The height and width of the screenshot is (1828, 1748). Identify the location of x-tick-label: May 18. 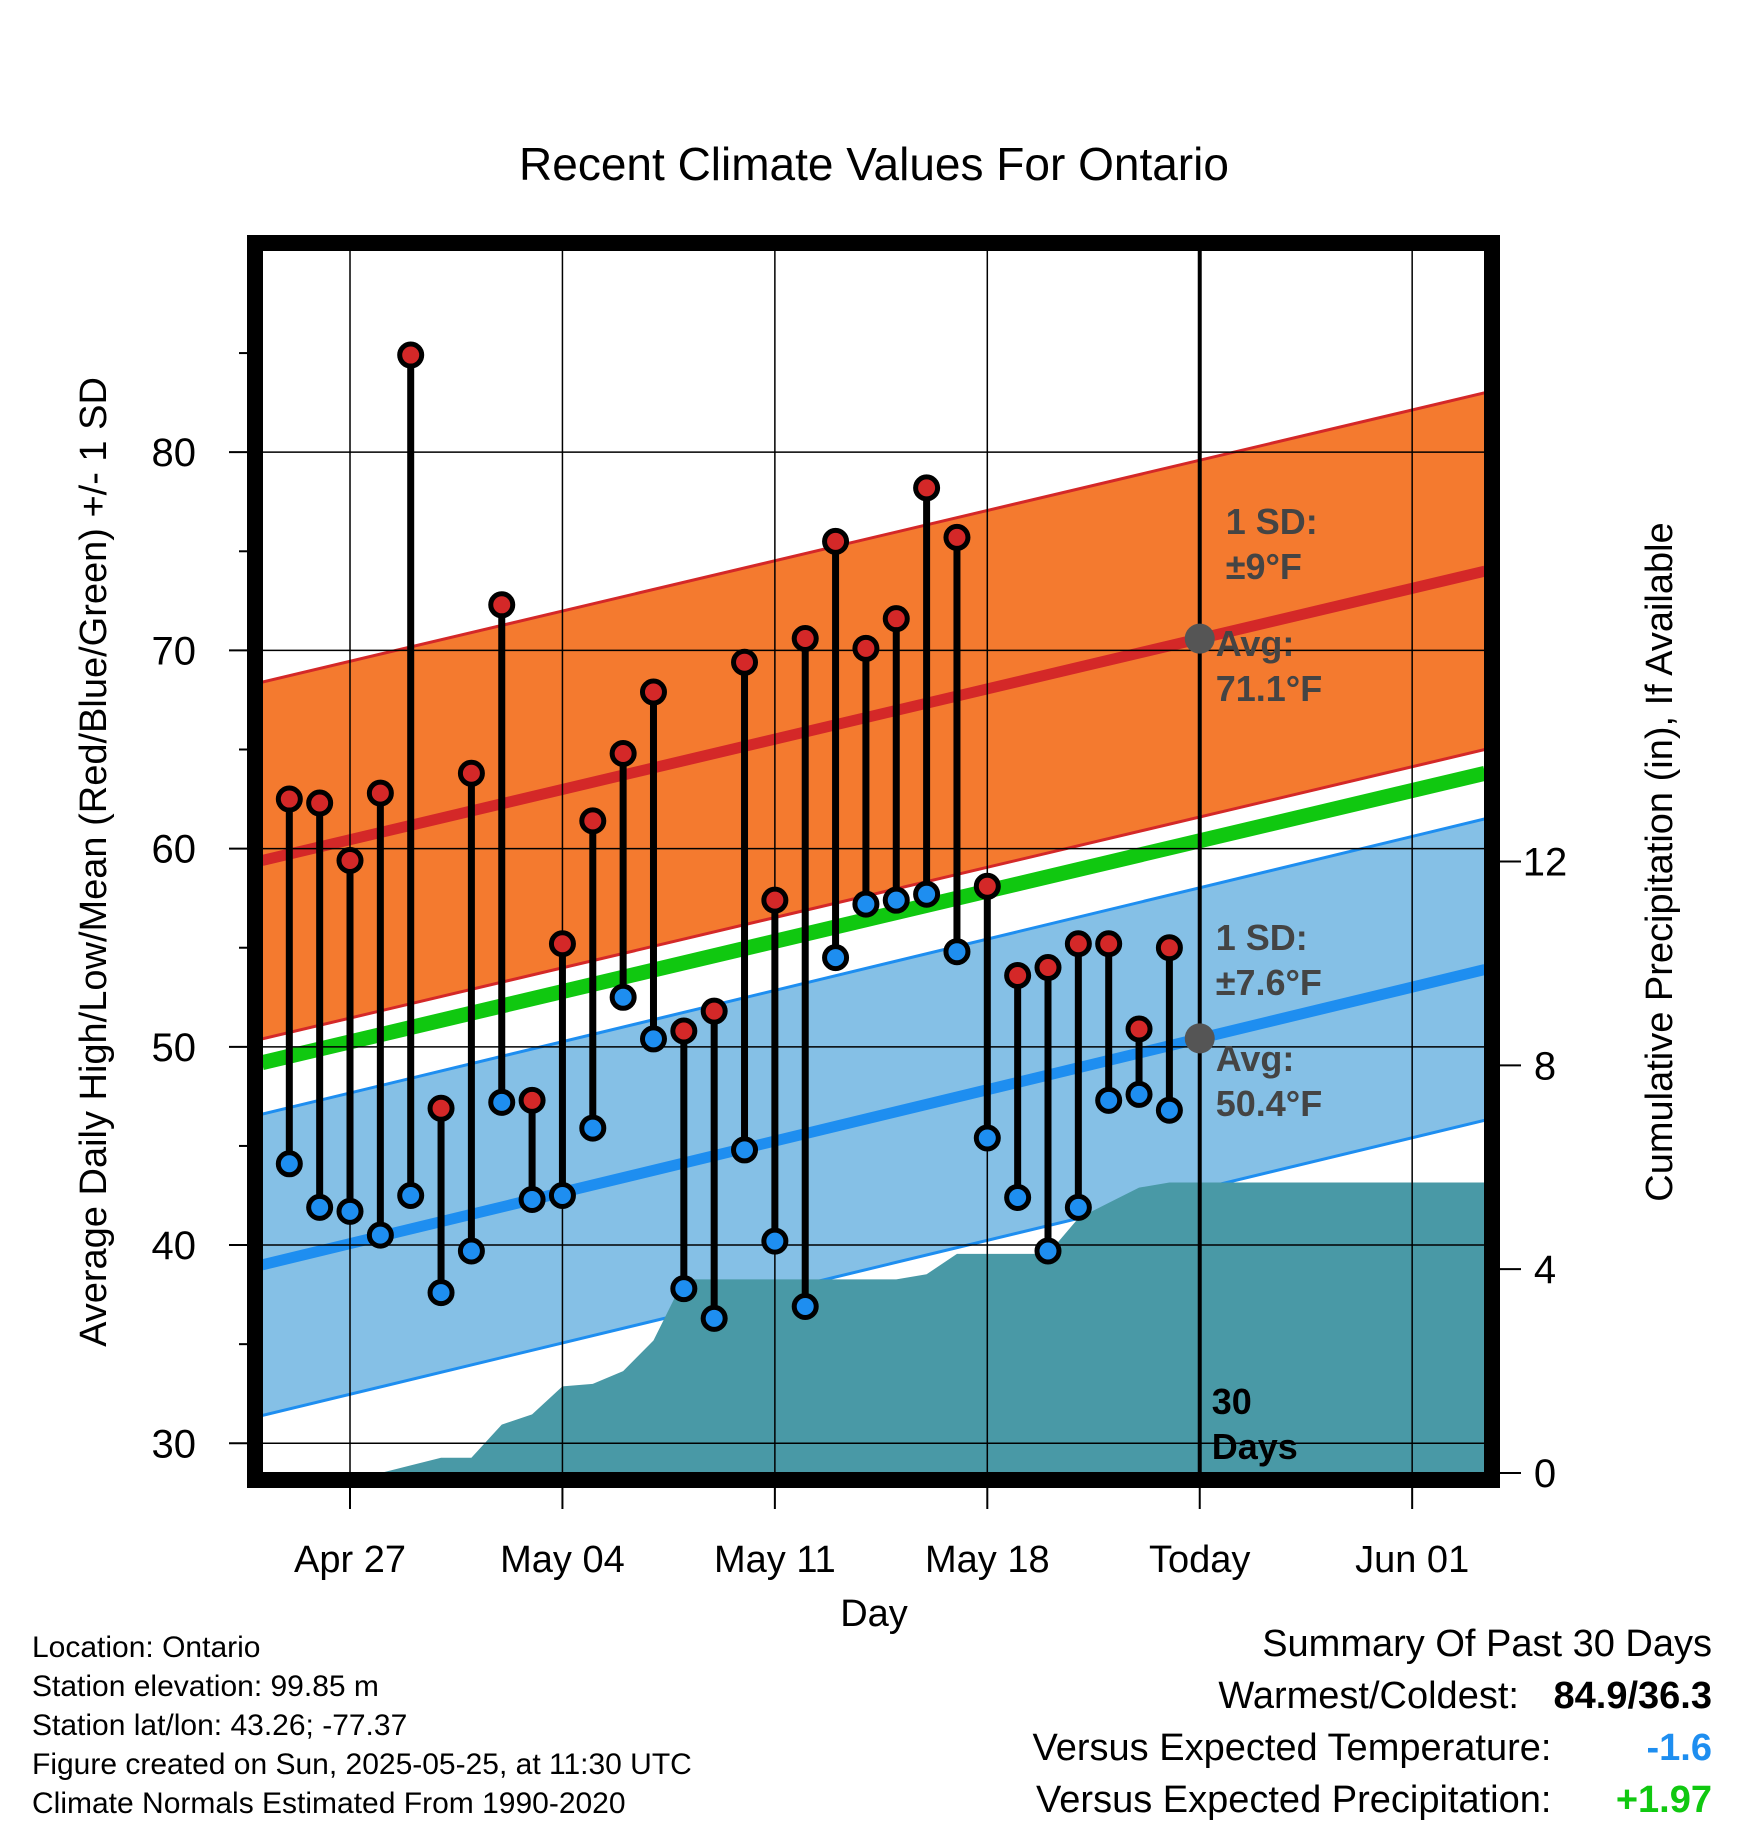
(987, 1560).